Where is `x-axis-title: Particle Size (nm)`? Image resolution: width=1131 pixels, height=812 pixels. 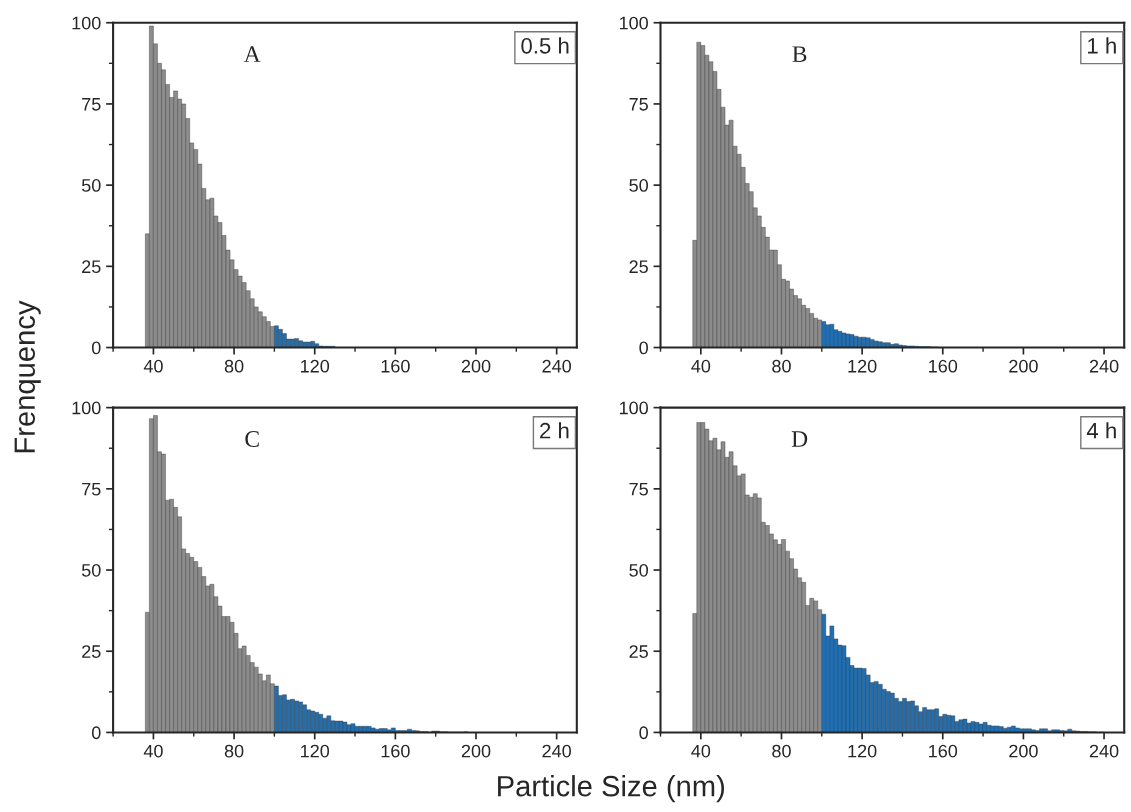
x-axis-title: Particle Size (nm) is located at coordinates (611, 789).